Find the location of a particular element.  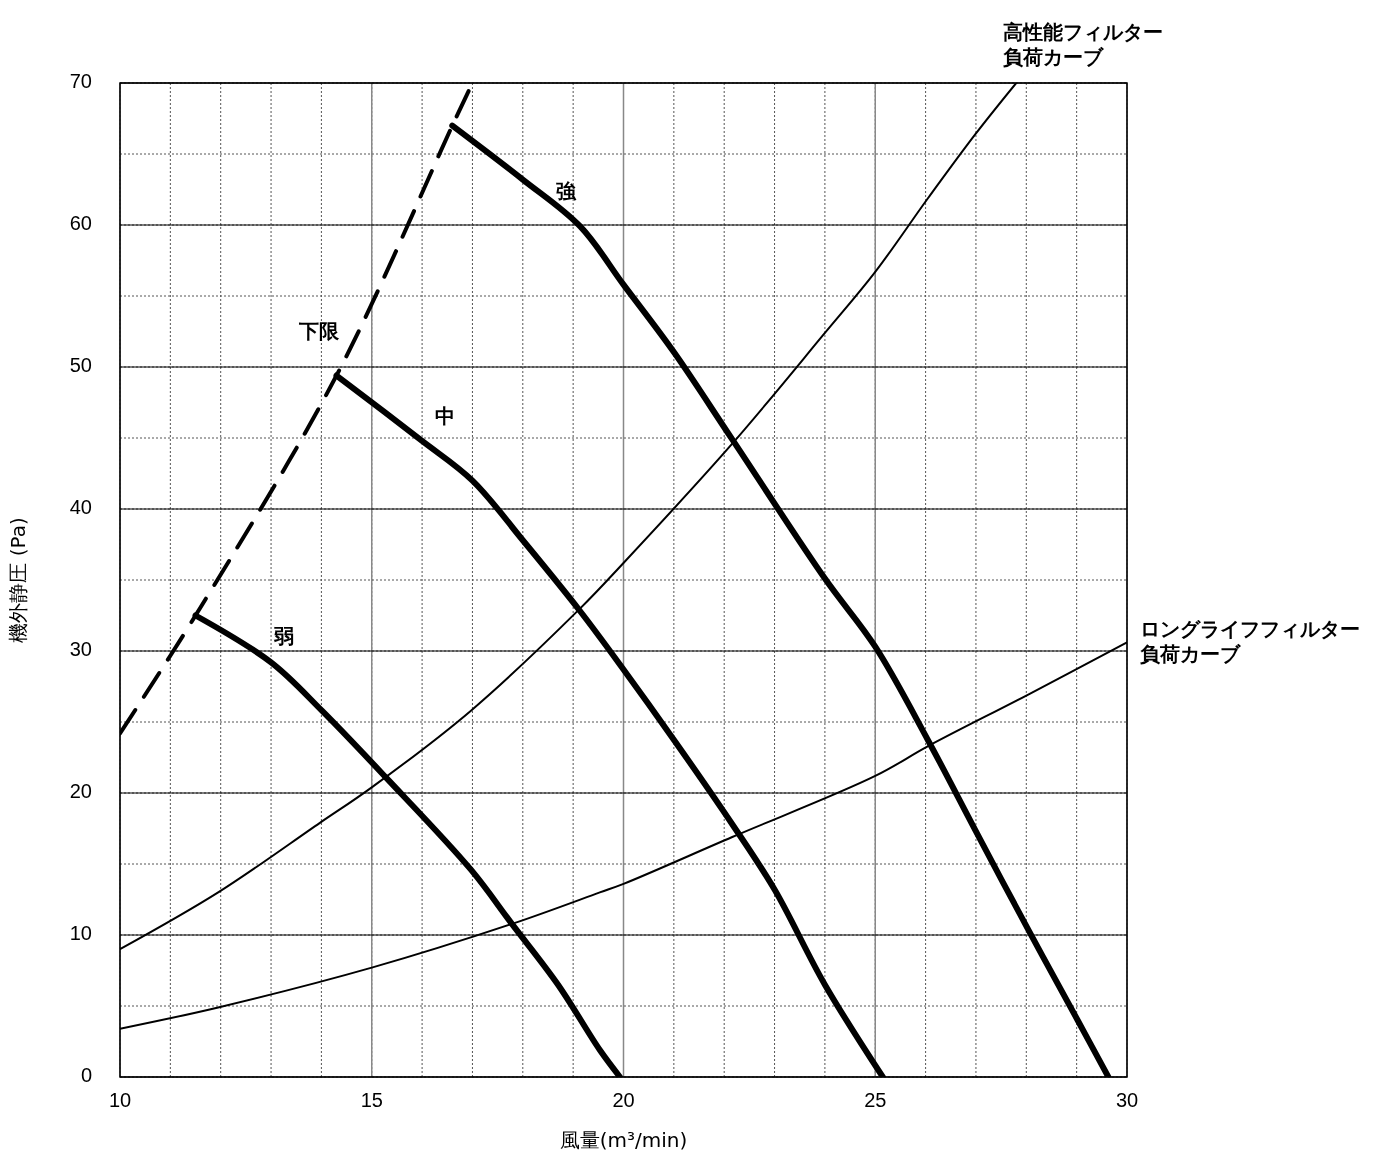

x-axis-title: 風量(m³/min) is located at coordinates (623, 1140).